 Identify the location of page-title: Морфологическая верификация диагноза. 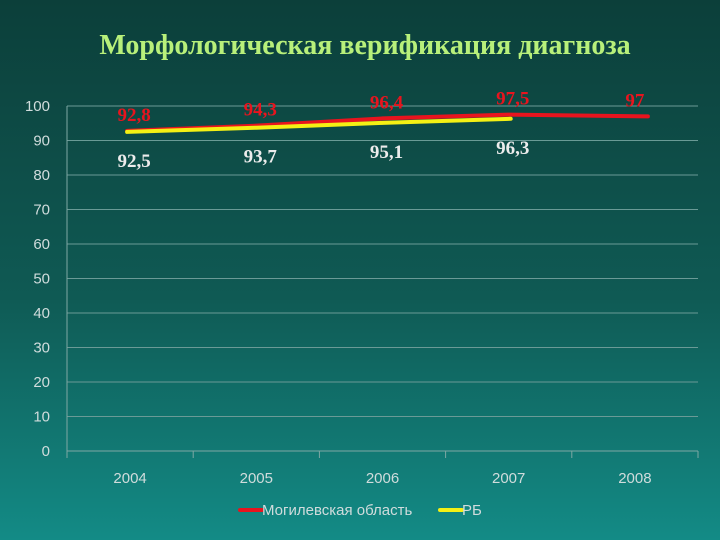
(365, 45).